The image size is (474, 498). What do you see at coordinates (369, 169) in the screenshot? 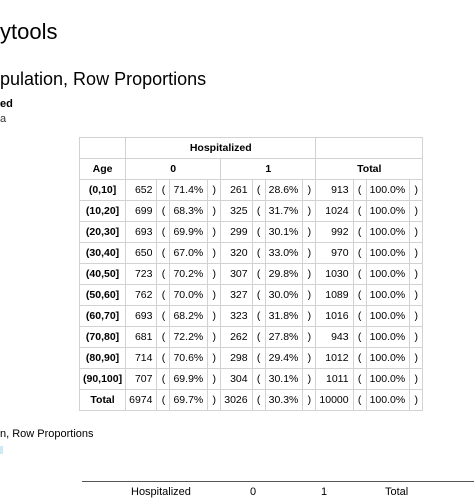
I see `column-header-total: Total` at bounding box center [369, 169].